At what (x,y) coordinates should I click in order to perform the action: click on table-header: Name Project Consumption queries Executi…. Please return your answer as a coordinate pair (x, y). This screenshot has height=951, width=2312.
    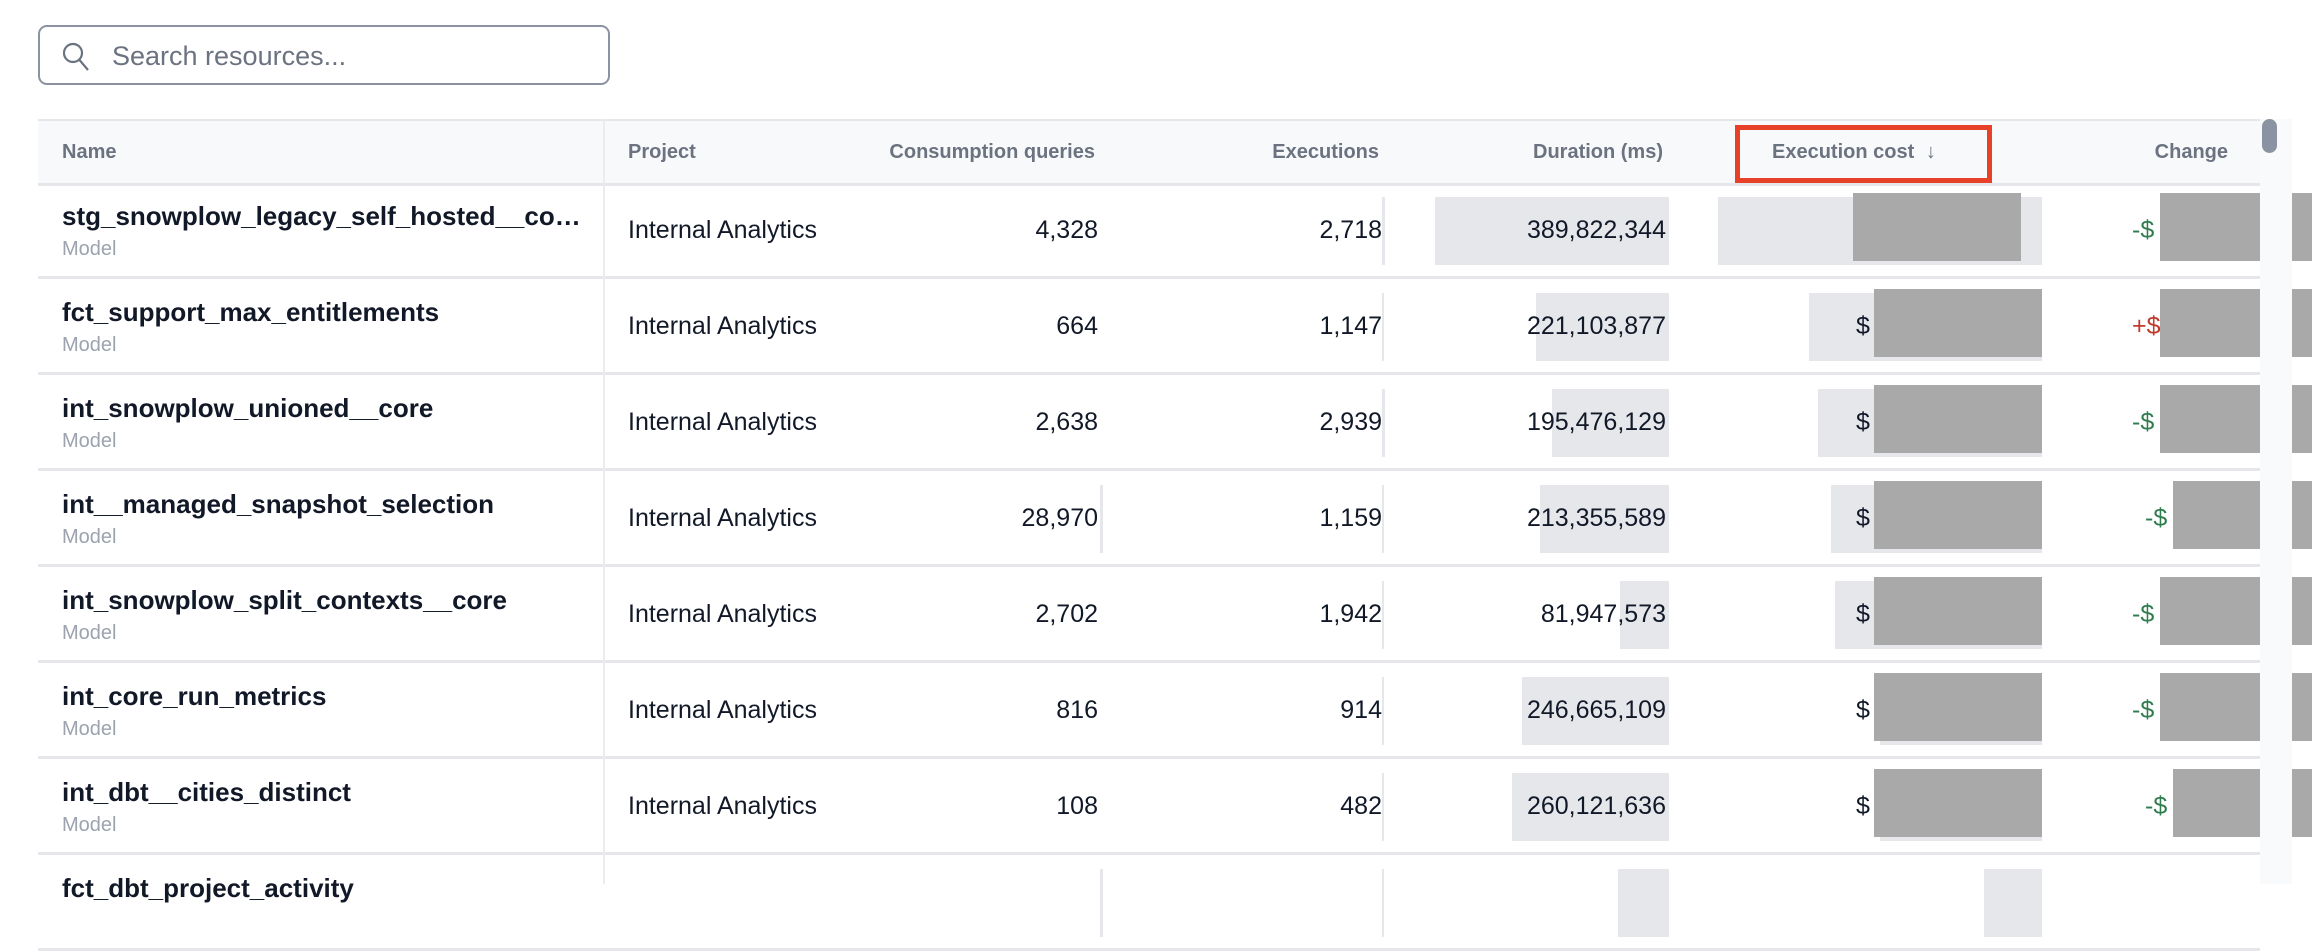
    Looking at the image, I should click on (1149, 152).